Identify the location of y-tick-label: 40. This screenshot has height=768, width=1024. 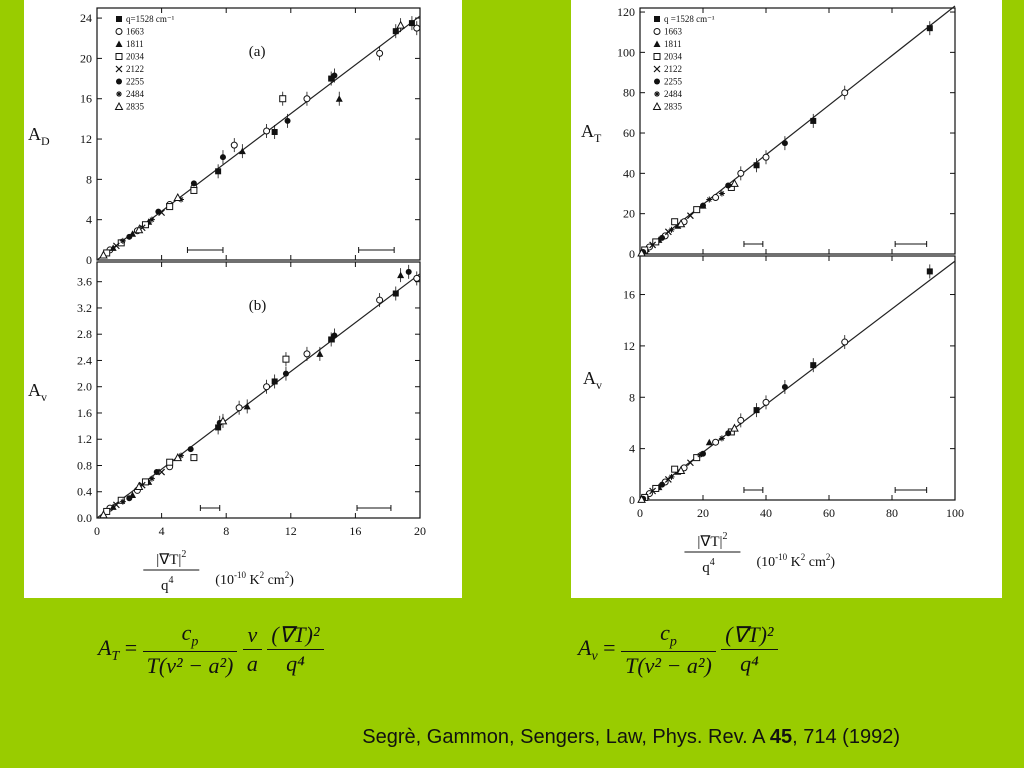
(629, 173).